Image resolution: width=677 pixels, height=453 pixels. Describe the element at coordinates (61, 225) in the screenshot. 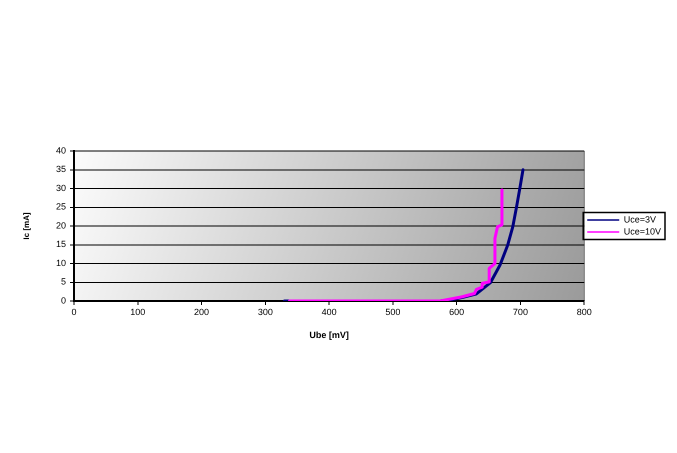

I see `y-tick-label: 20` at that location.